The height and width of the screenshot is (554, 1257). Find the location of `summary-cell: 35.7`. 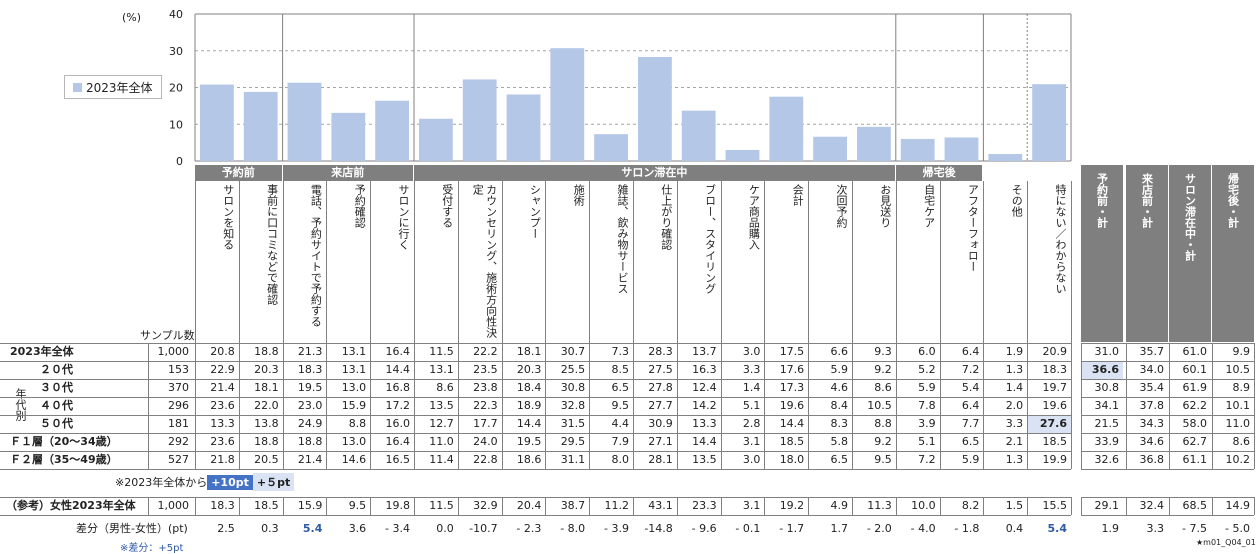

summary-cell: 35.7 is located at coordinates (1152, 351).